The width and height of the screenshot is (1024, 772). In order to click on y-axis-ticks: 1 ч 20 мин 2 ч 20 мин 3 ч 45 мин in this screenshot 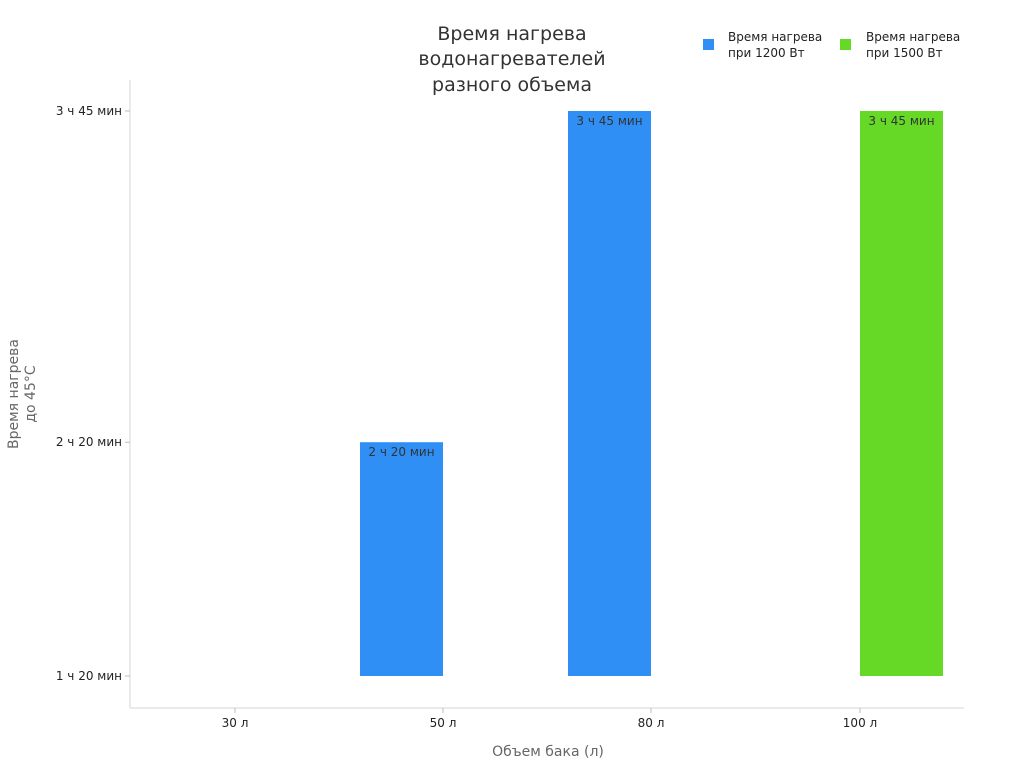, I will do `click(93, 393)`.